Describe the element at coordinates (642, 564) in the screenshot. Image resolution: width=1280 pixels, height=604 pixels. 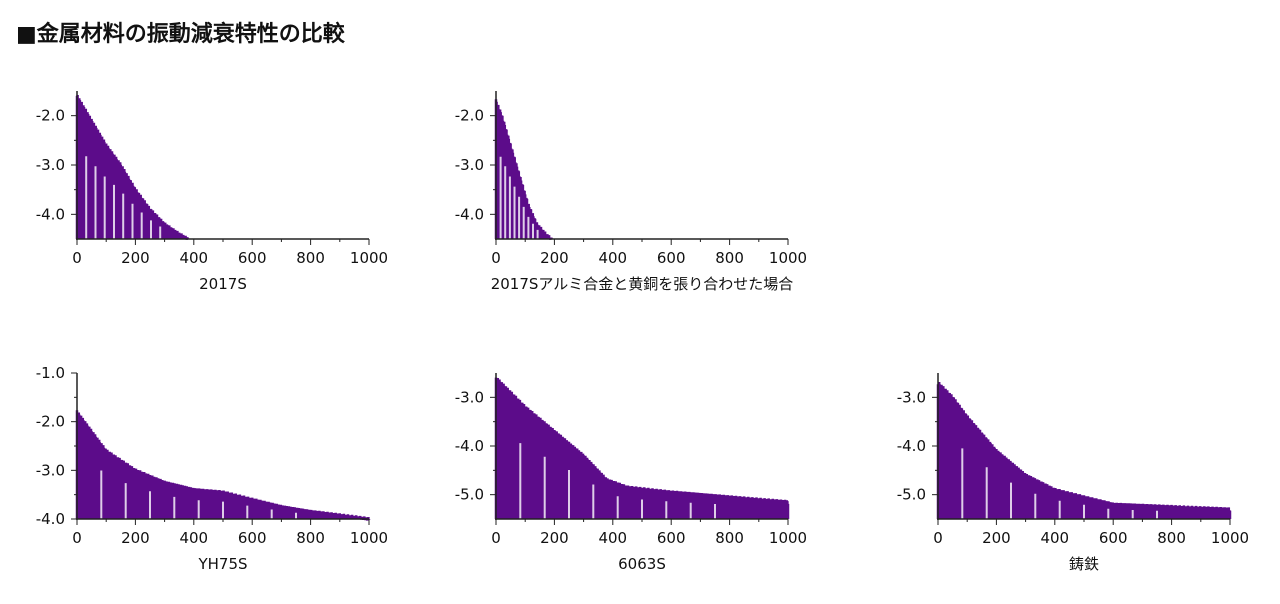
I see `x-axis-label: 6063S` at that location.